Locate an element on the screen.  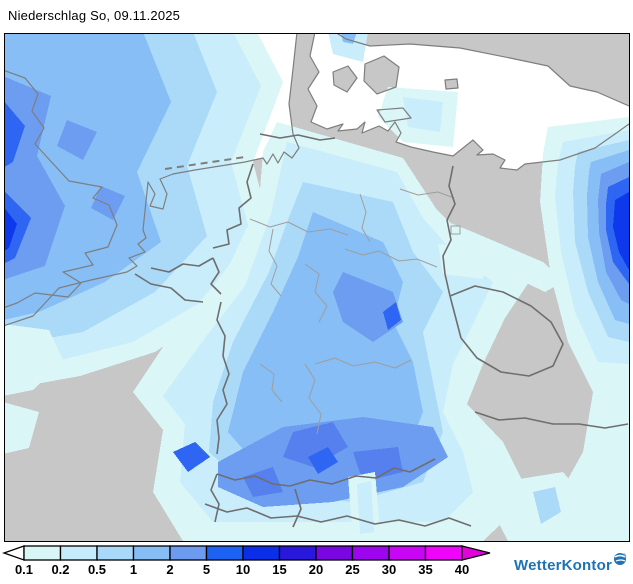
legend-tick-label: 30 is located at coordinates (389, 569).